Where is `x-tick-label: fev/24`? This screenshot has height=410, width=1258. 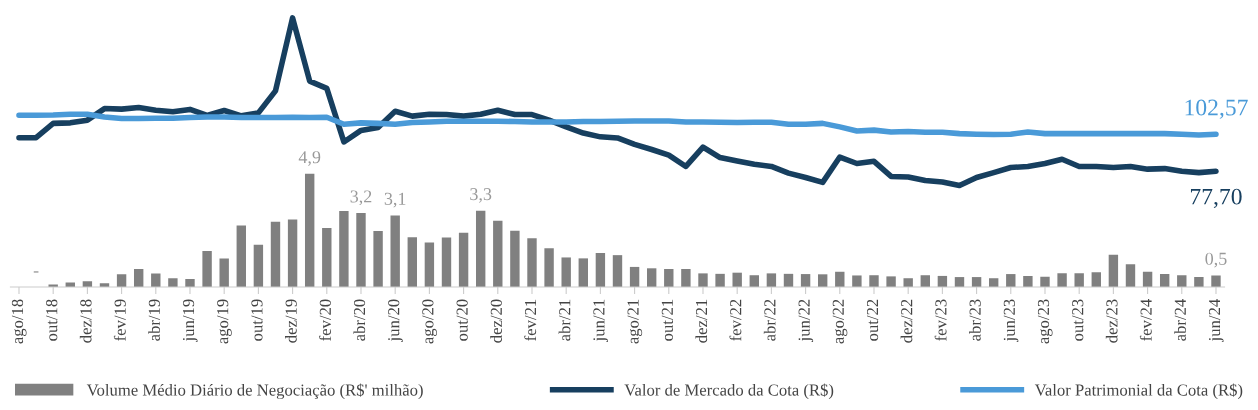 x-tick-label: fev/24 is located at coordinates (1145, 320).